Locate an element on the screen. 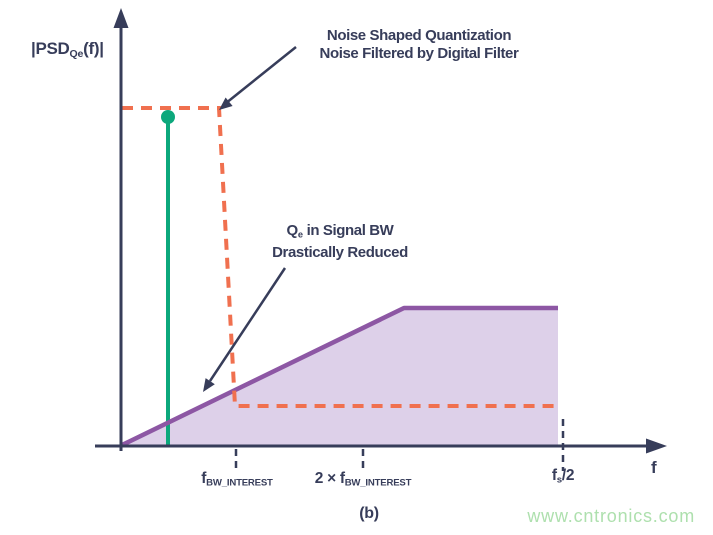 The width and height of the screenshot is (713, 535). filter-note-line2: Noise Filtered by Digital Filter is located at coordinates (419, 53).